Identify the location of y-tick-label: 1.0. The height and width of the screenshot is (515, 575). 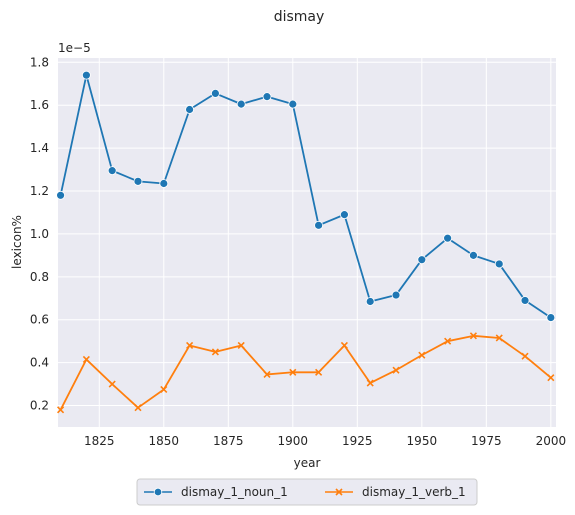
(39, 234).